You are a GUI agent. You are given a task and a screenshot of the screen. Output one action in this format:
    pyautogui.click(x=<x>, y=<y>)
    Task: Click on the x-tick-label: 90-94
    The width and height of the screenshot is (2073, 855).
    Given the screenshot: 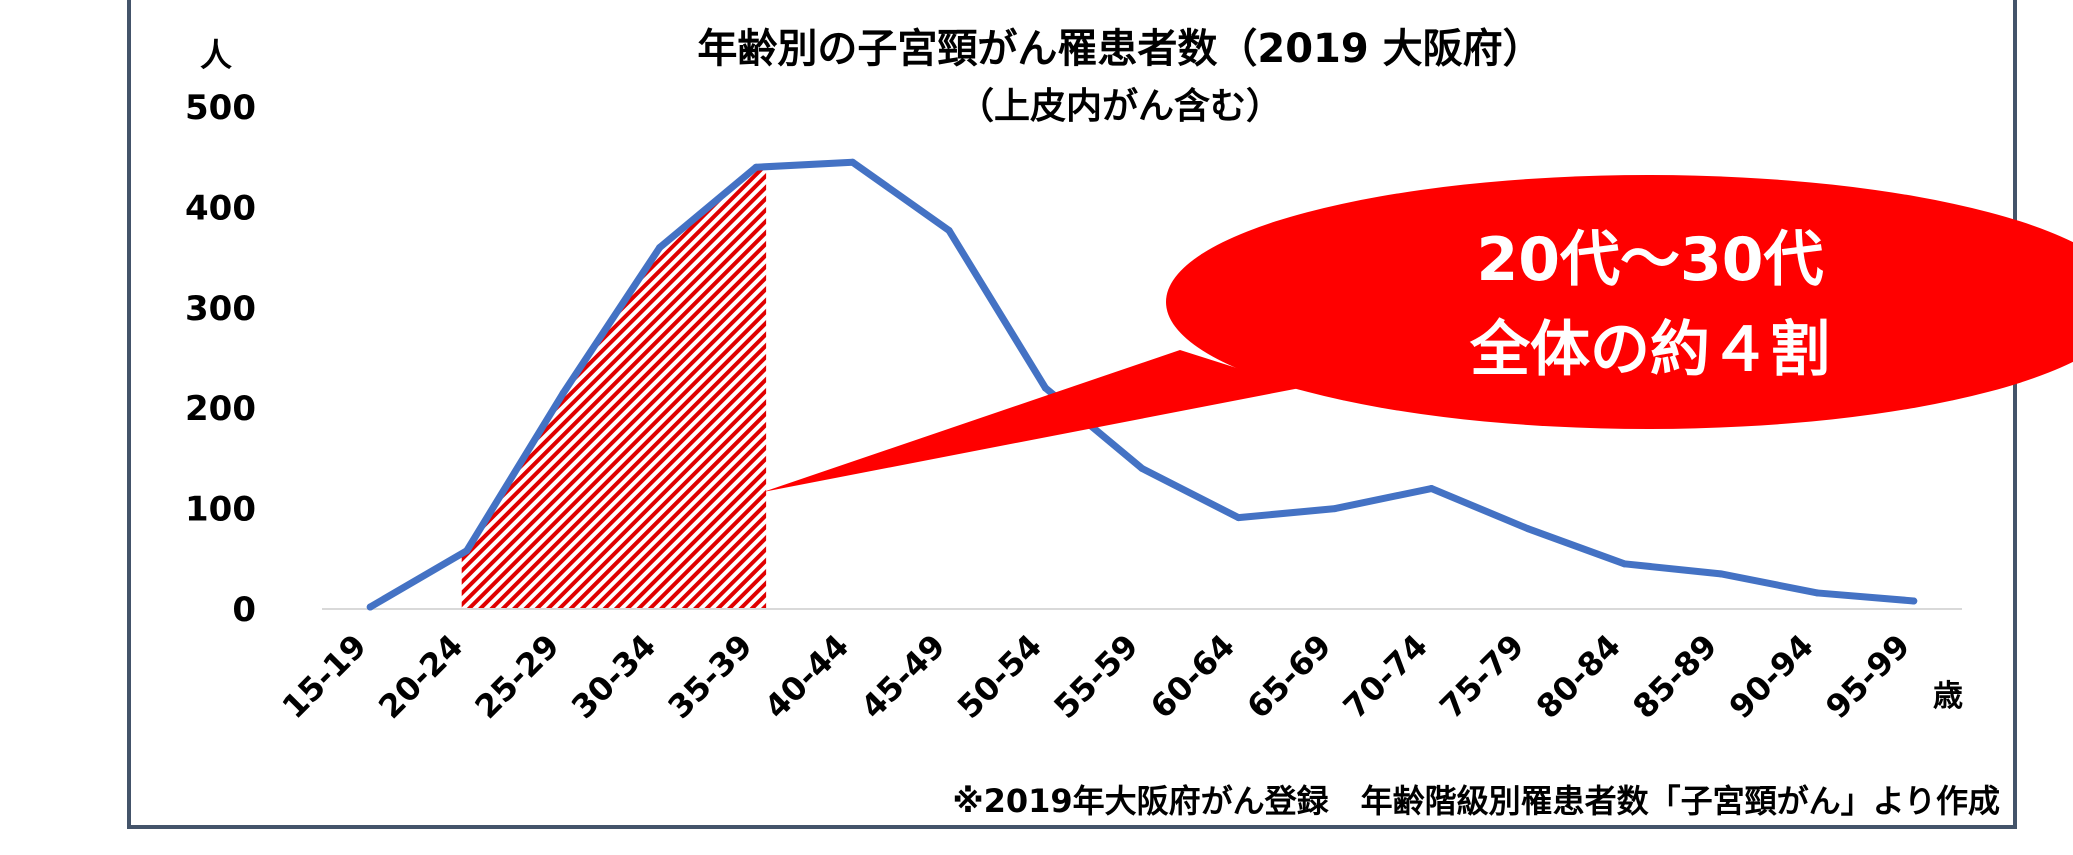 What is the action you would take?
    pyautogui.click(x=1771, y=676)
    